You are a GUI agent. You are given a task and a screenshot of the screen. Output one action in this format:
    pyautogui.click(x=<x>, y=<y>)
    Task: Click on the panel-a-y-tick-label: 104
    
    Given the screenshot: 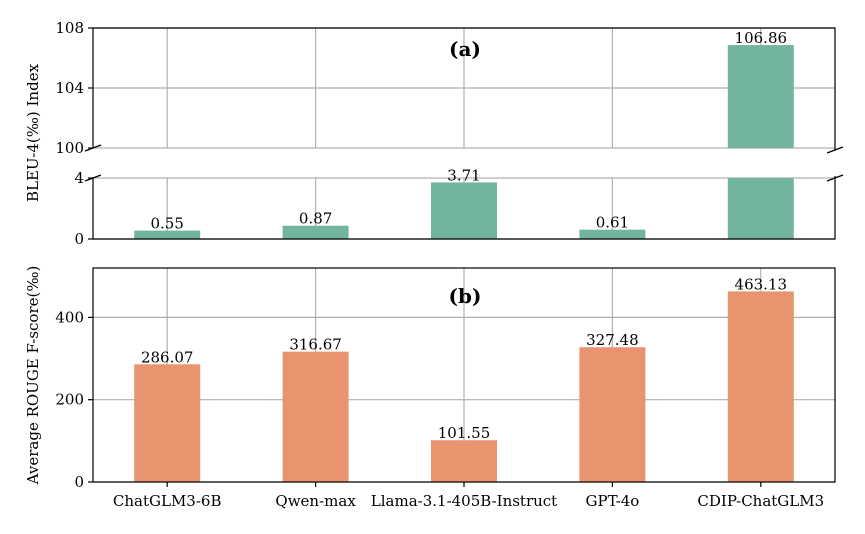 What is the action you would take?
    pyautogui.click(x=69, y=88)
    